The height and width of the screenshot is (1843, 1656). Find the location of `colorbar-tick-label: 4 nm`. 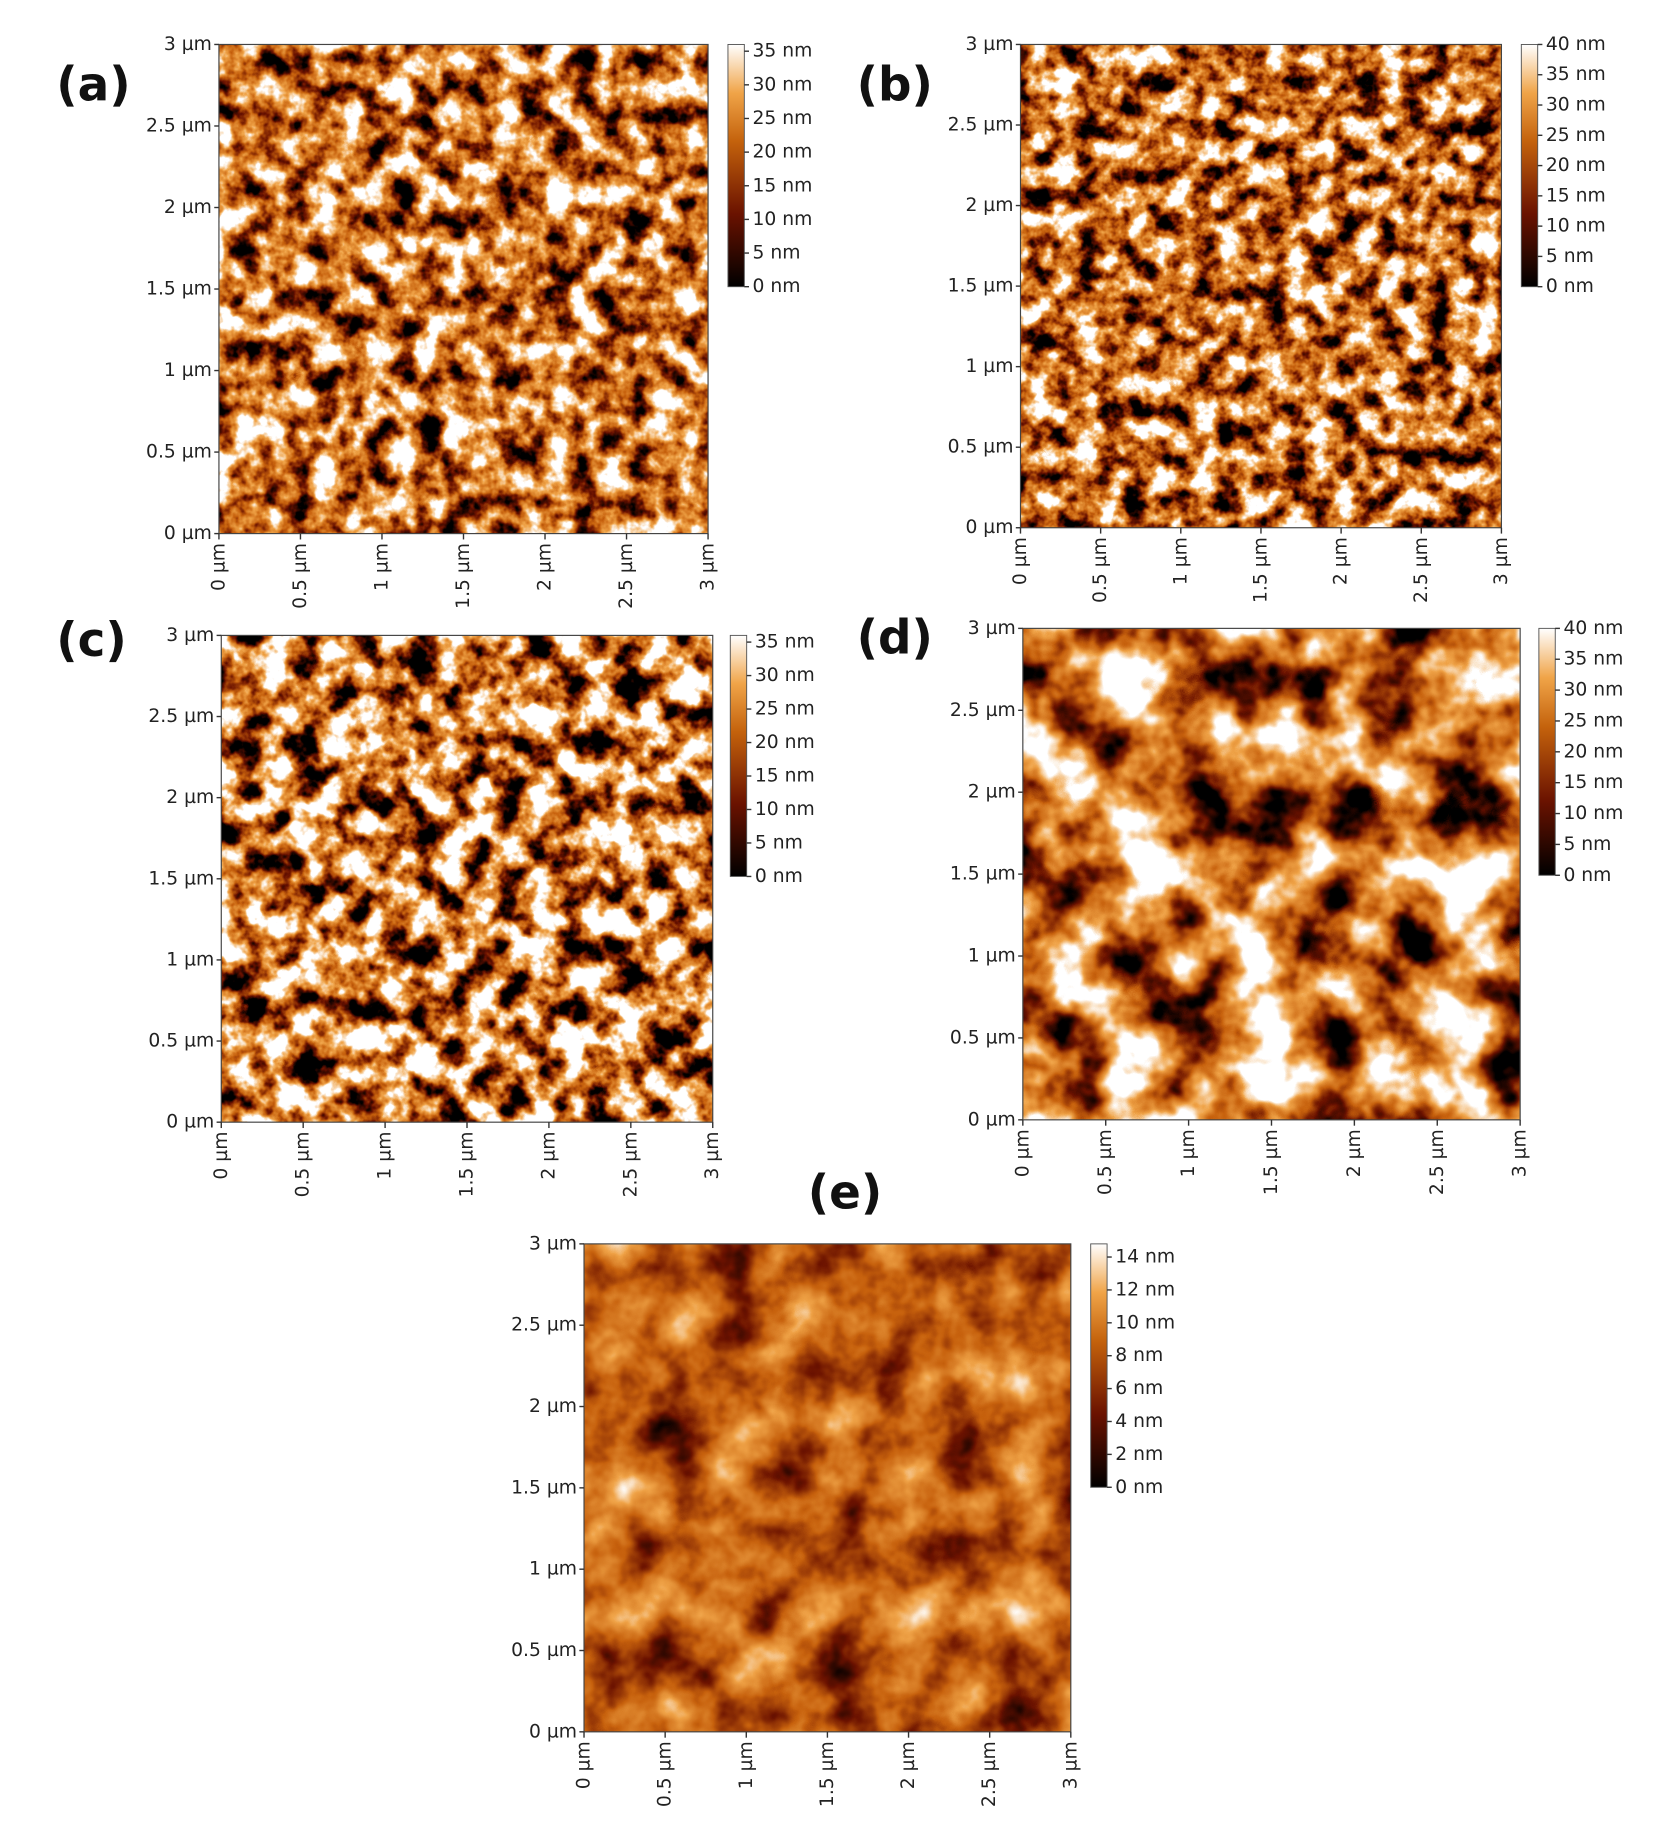

colorbar-tick-label: 4 nm is located at coordinates (1139, 1421).